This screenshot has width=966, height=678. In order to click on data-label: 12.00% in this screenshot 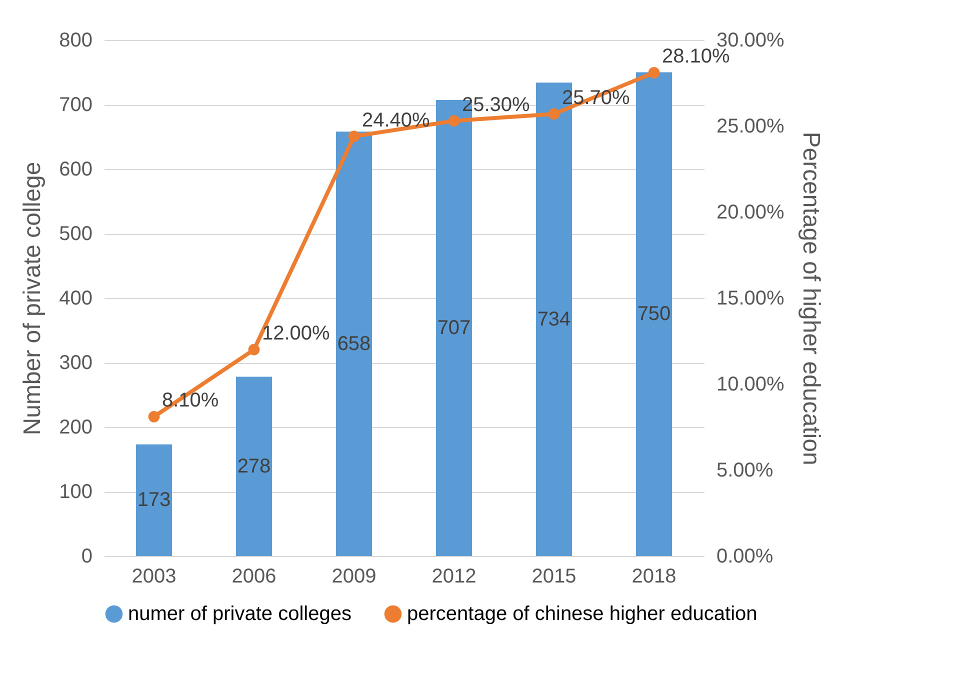, I will do `click(296, 333)`.